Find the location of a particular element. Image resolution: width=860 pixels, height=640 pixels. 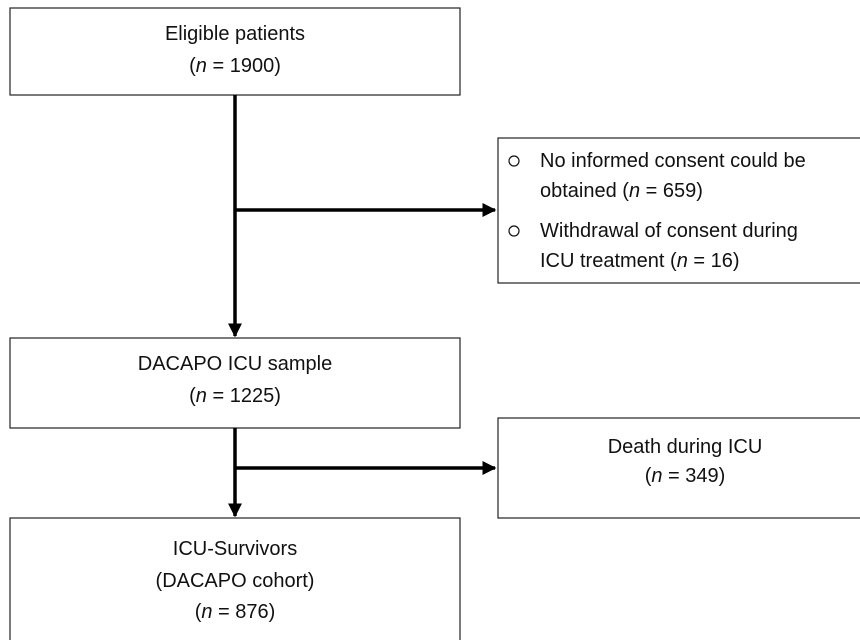

text-line: Eligible patients is located at coordinates (235, 34).